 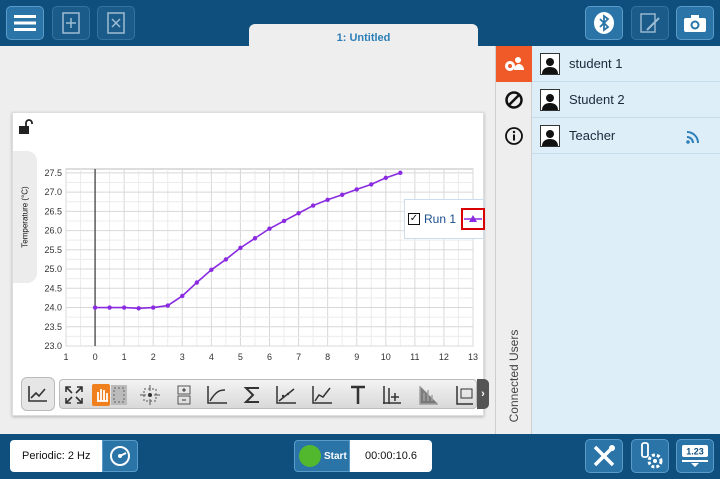 What do you see at coordinates (269, 357) in the screenshot?
I see `x-tick-label: 6` at bounding box center [269, 357].